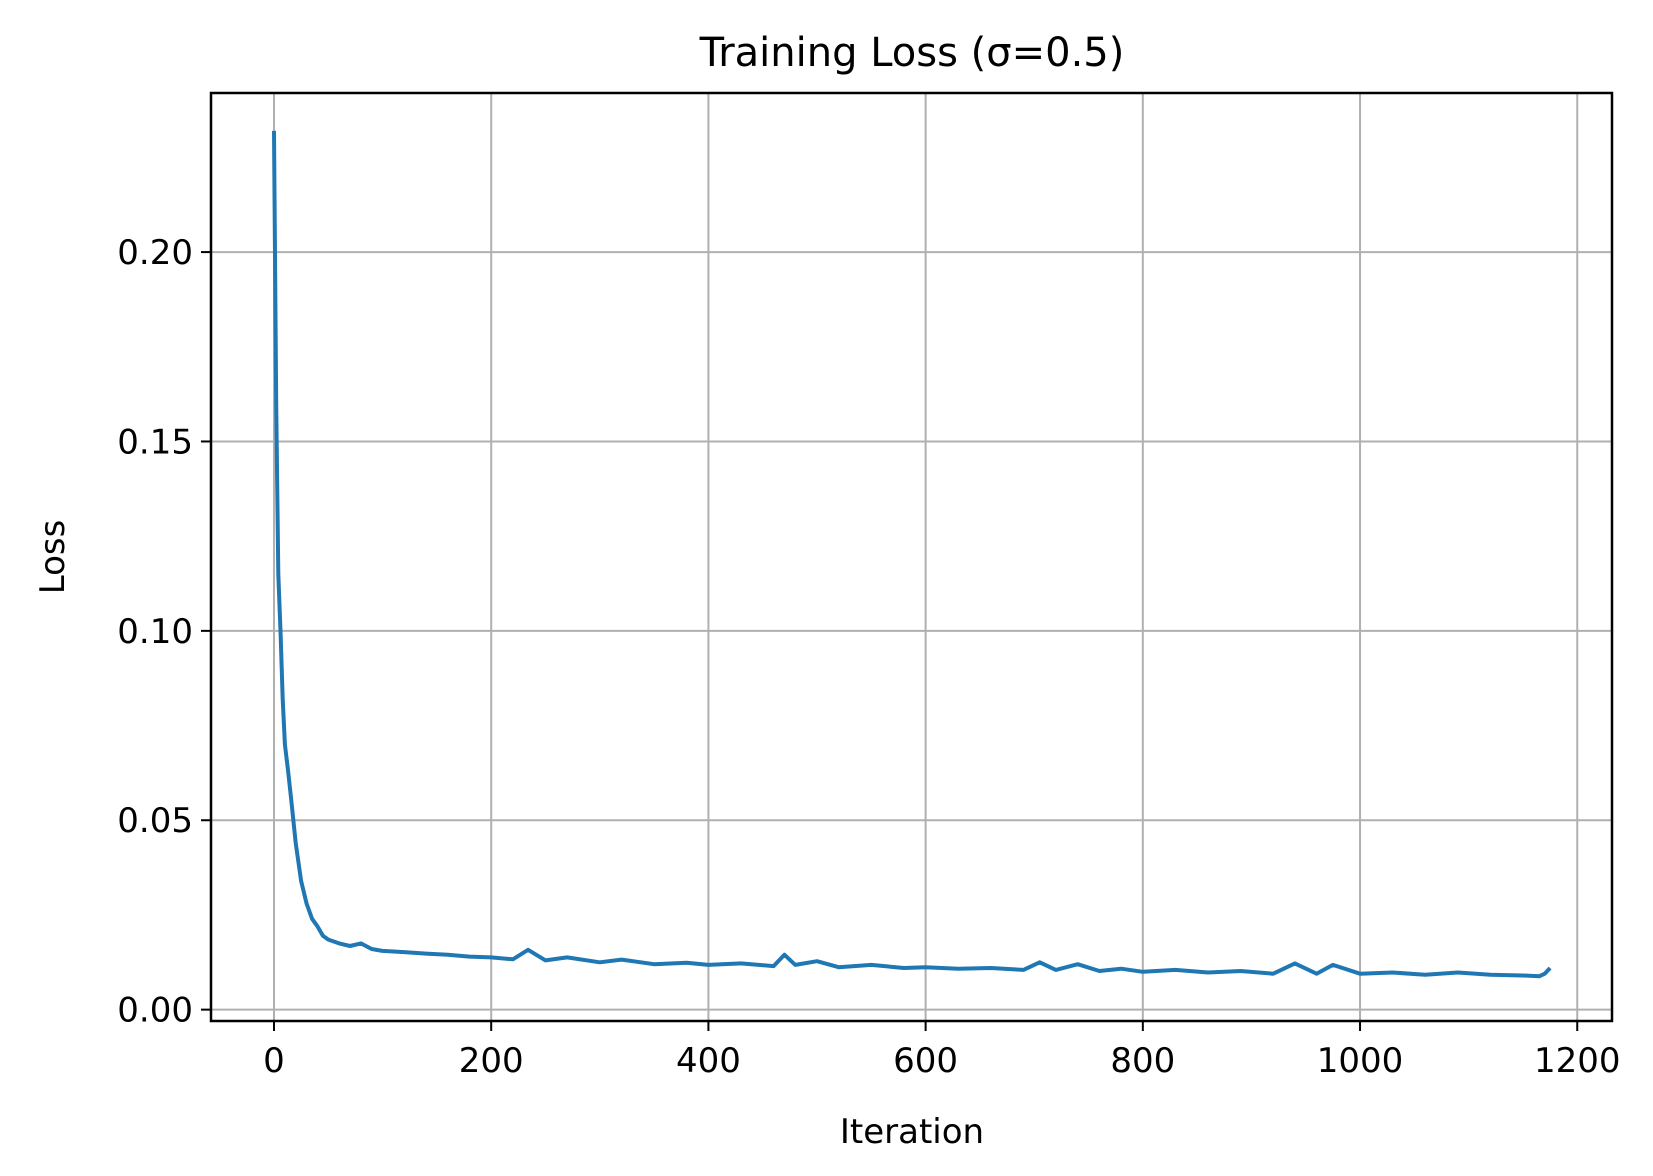 This screenshot has width=1653, height=1176. I want to click on y-tick-label: 0.05, so click(155, 821).